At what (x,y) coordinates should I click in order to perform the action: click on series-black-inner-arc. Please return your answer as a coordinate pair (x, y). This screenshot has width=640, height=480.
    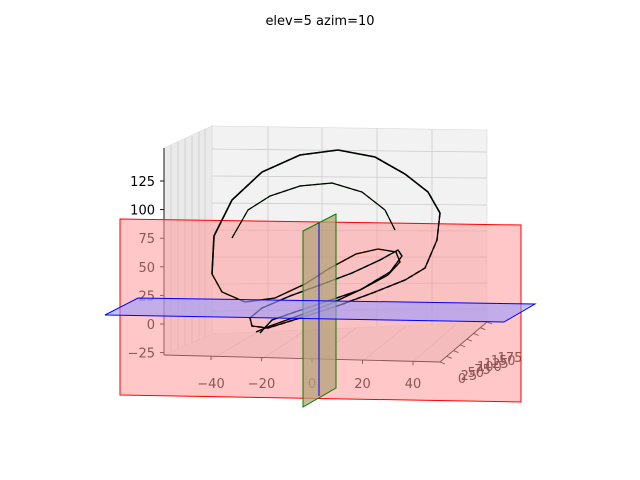
    Looking at the image, I should click on (313, 210).